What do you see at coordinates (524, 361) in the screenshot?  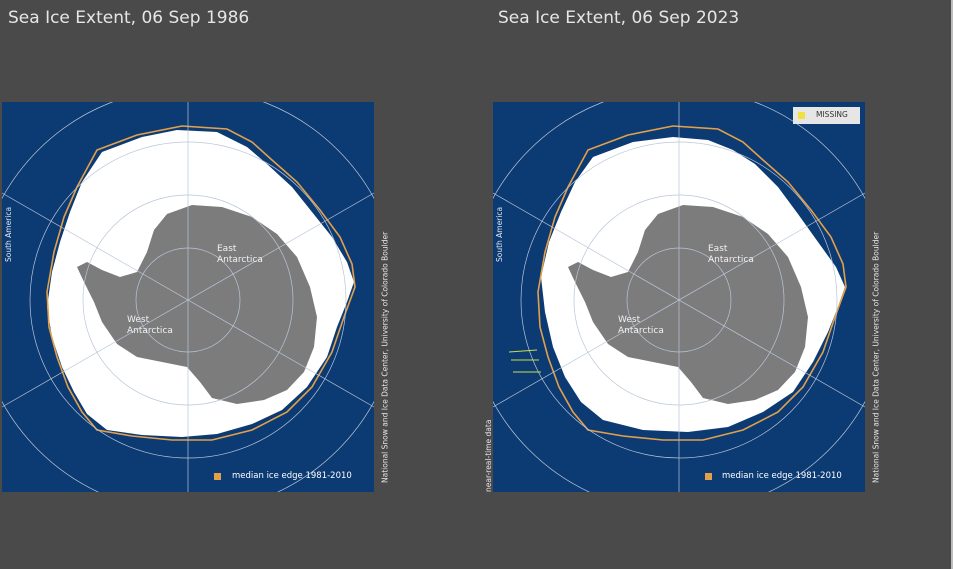 I see `missing-data-marks` at bounding box center [524, 361].